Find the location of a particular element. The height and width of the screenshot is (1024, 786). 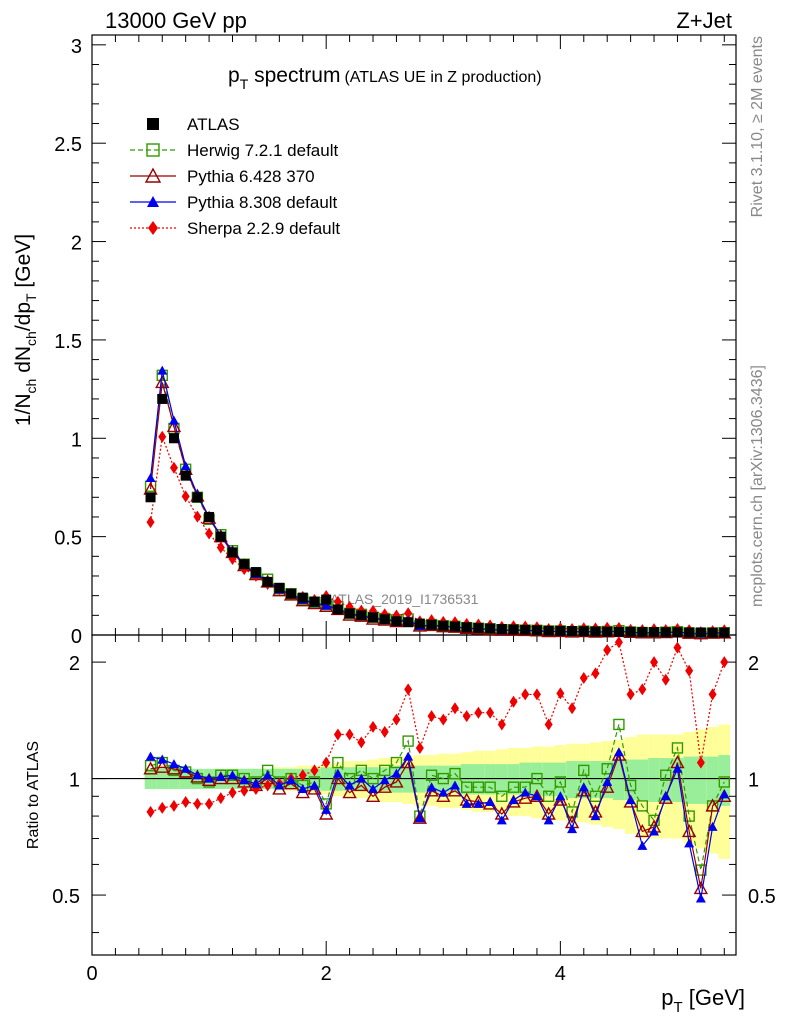

y-tick-label-main: 2.5 is located at coordinates (68, 145).